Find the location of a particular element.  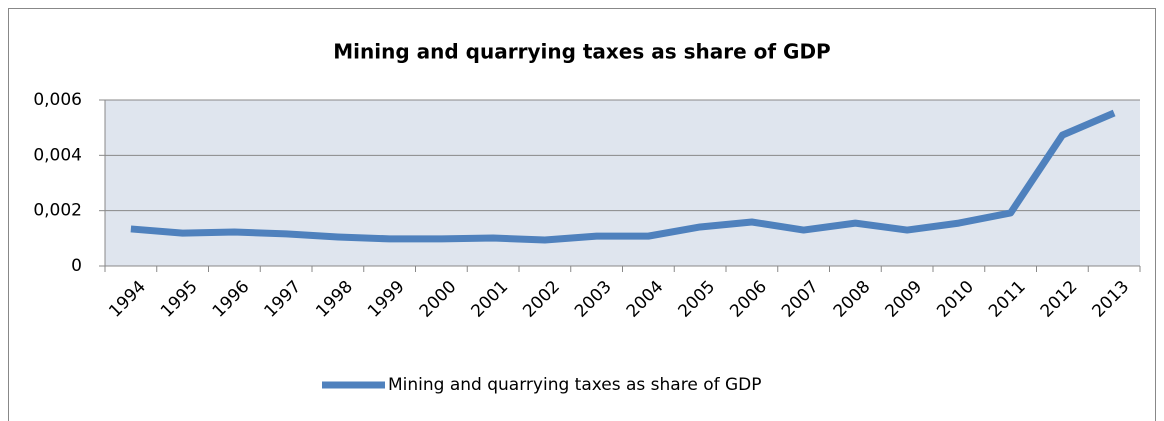

y-tick-label: 0,004 is located at coordinates (57, 155).